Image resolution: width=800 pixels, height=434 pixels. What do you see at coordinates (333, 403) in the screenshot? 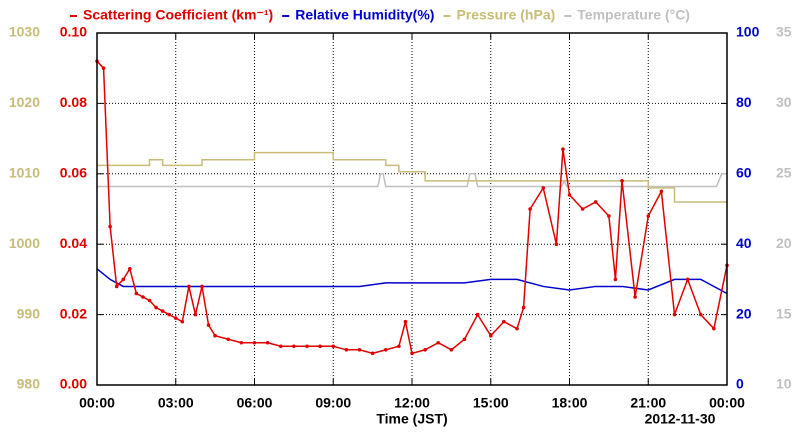
I see `x-tick-label: 09:00` at bounding box center [333, 403].